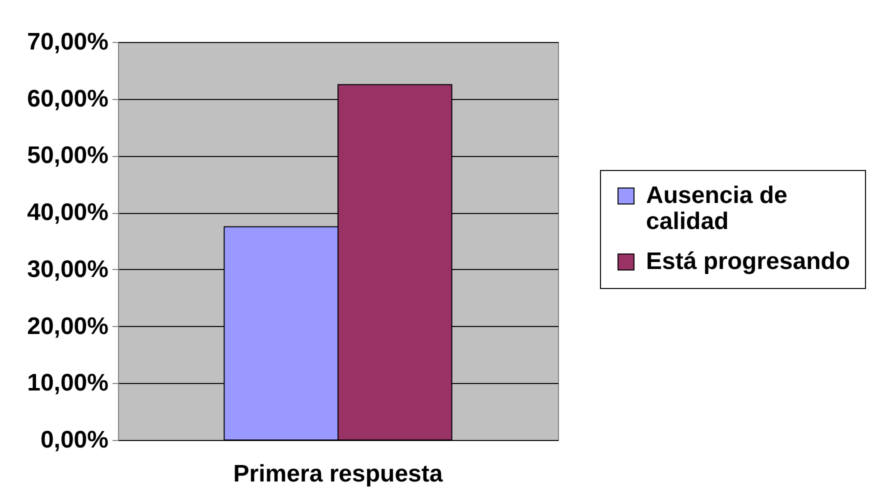 This screenshot has height=493, width=873. I want to click on y-tick-label: 60,00%, so click(67, 98).